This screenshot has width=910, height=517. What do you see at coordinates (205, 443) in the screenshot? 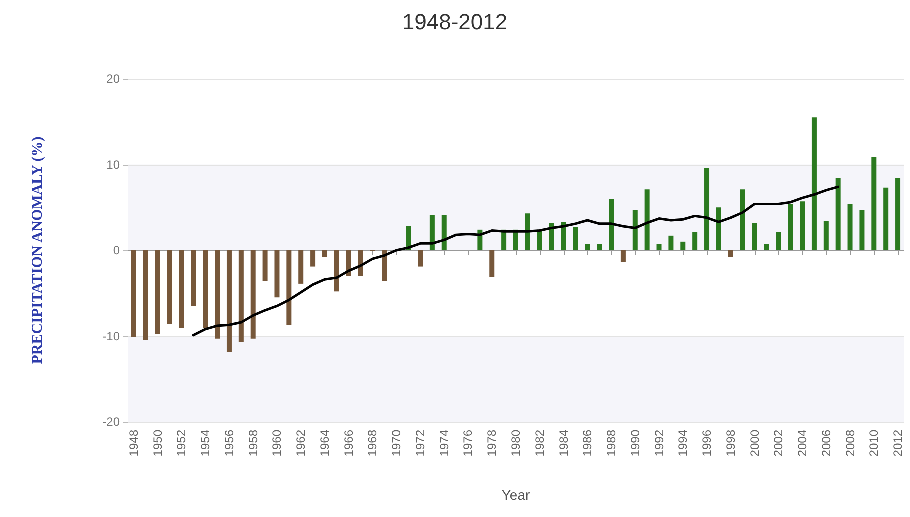
I see `x-tick-label: 1954` at bounding box center [205, 443].